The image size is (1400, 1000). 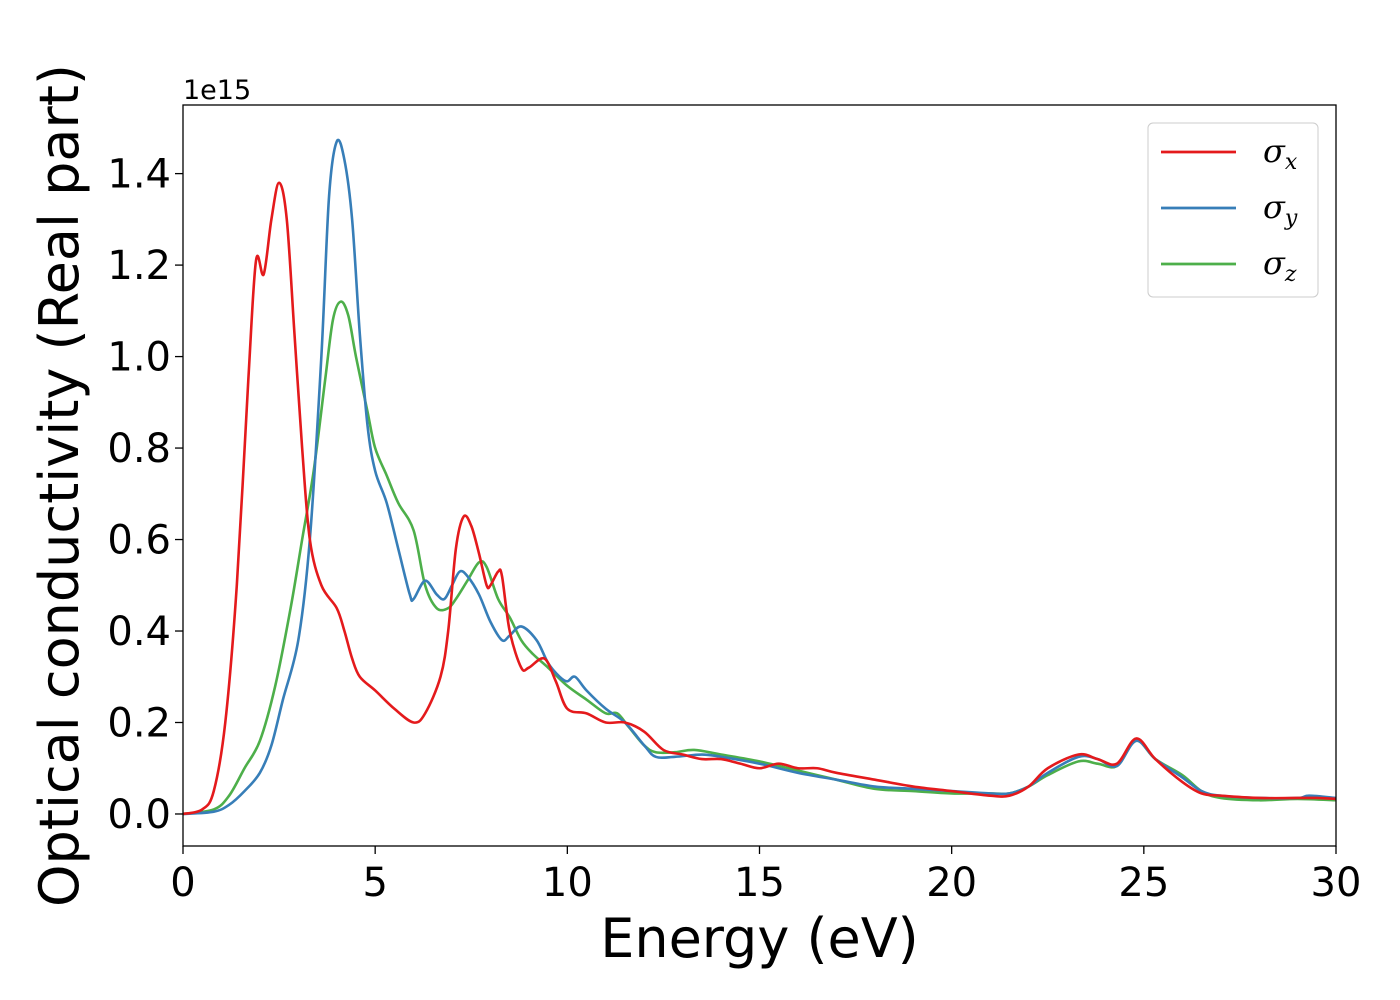 What do you see at coordinates (759, 883) in the screenshot?
I see `x-tick-label: 15` at bounding box center [759, 883].